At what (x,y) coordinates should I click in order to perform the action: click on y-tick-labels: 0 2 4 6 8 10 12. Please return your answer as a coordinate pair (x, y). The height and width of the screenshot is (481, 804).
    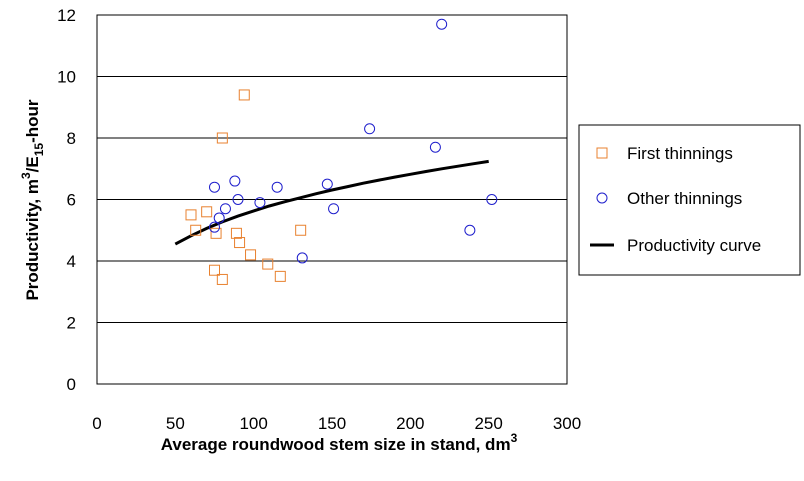
    Looking at the image, I should click on (66, 200).